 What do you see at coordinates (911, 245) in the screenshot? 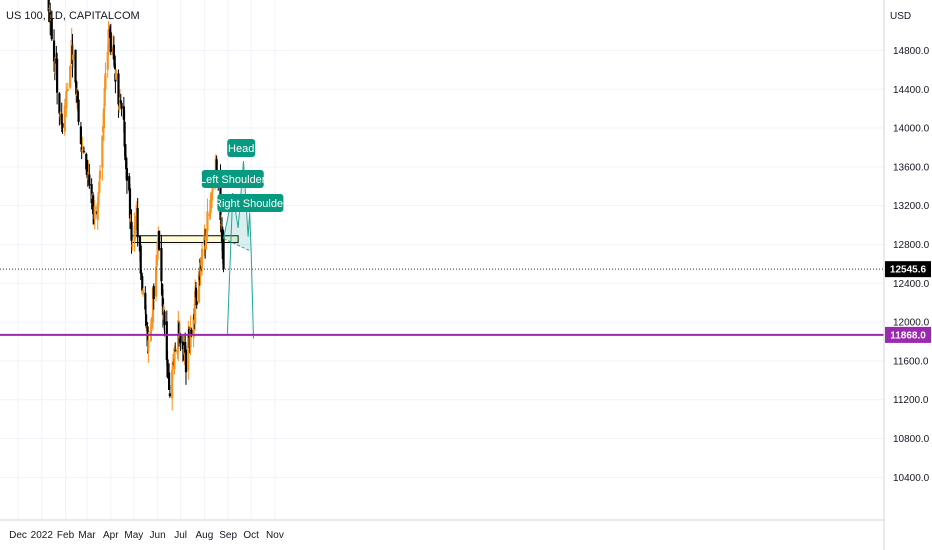
I see `y-tick-label: 12800.0` at bounding box center [911, 245].